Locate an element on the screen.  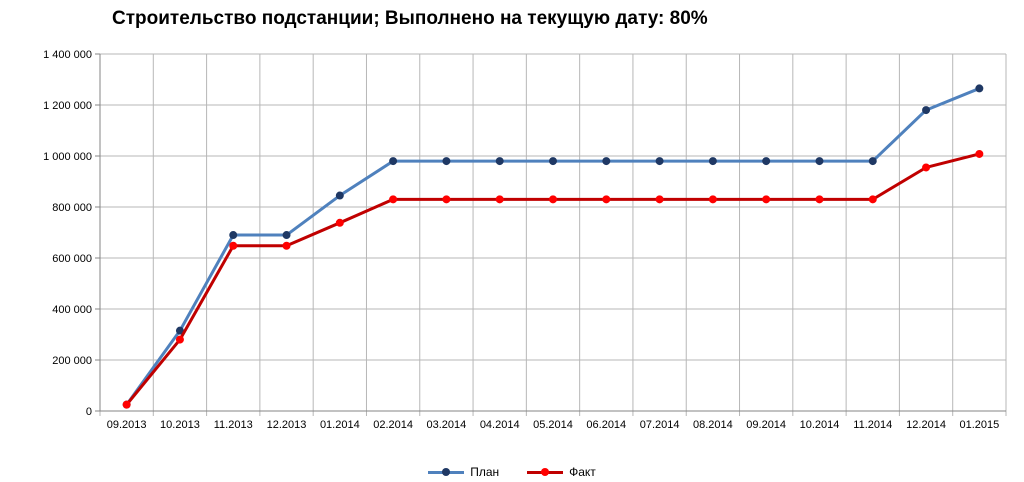
x-tick-label: 12.2013 is located at coordinates (287, 425).